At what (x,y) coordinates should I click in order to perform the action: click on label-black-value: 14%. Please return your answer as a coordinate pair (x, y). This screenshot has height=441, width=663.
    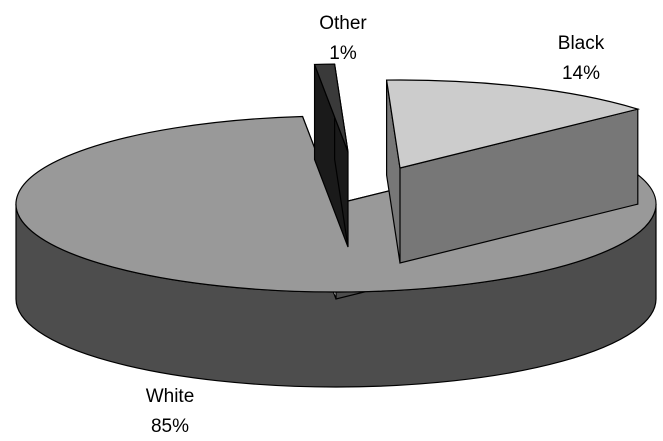
    Looking at the image, I should click on (581, 73).